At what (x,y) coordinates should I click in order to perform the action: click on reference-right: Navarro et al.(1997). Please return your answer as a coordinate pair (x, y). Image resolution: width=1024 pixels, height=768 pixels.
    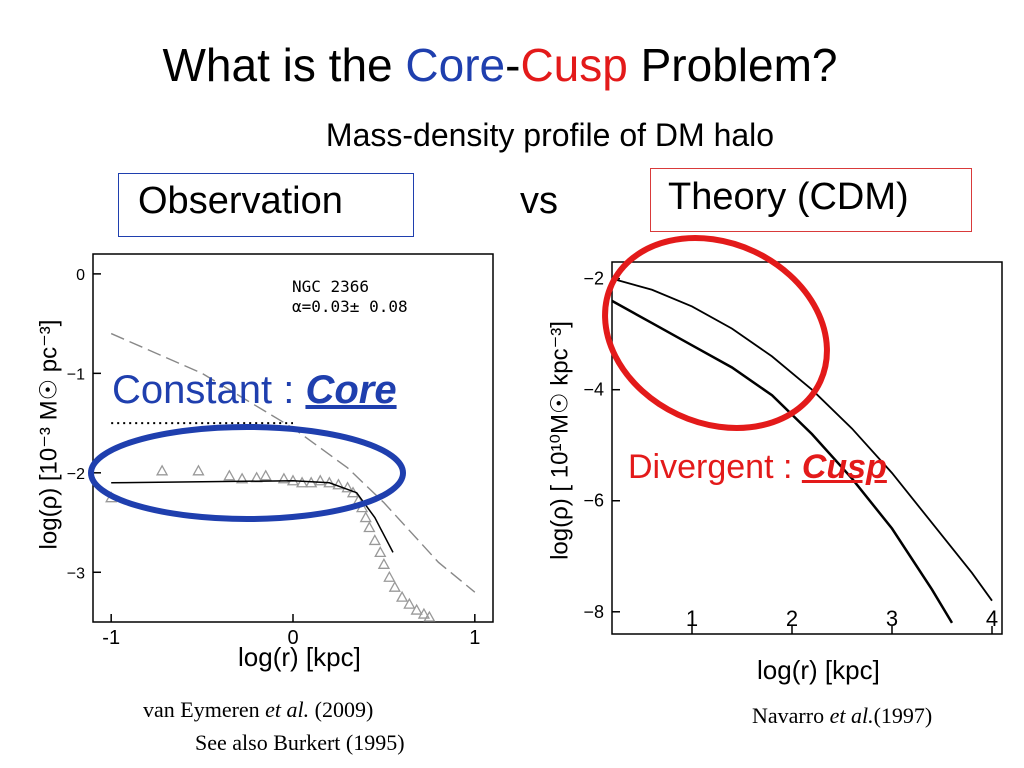
    Looking at the image, I should click on (842, 716).